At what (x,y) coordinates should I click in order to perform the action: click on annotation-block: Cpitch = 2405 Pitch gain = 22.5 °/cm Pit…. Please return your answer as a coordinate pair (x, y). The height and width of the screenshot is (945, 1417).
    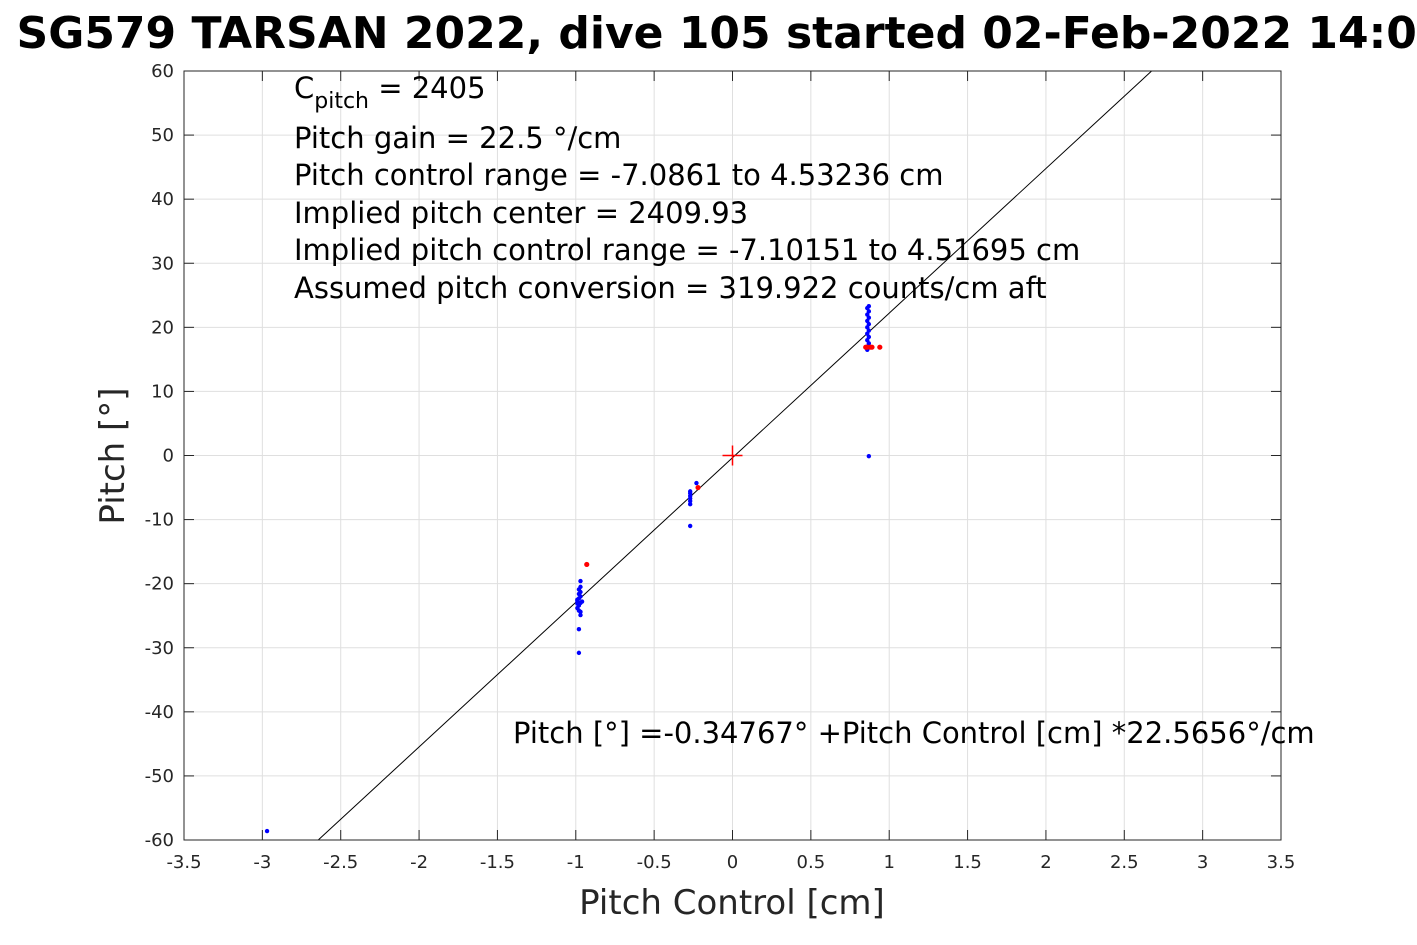
    Looking at the image, I should click on (687, 188).